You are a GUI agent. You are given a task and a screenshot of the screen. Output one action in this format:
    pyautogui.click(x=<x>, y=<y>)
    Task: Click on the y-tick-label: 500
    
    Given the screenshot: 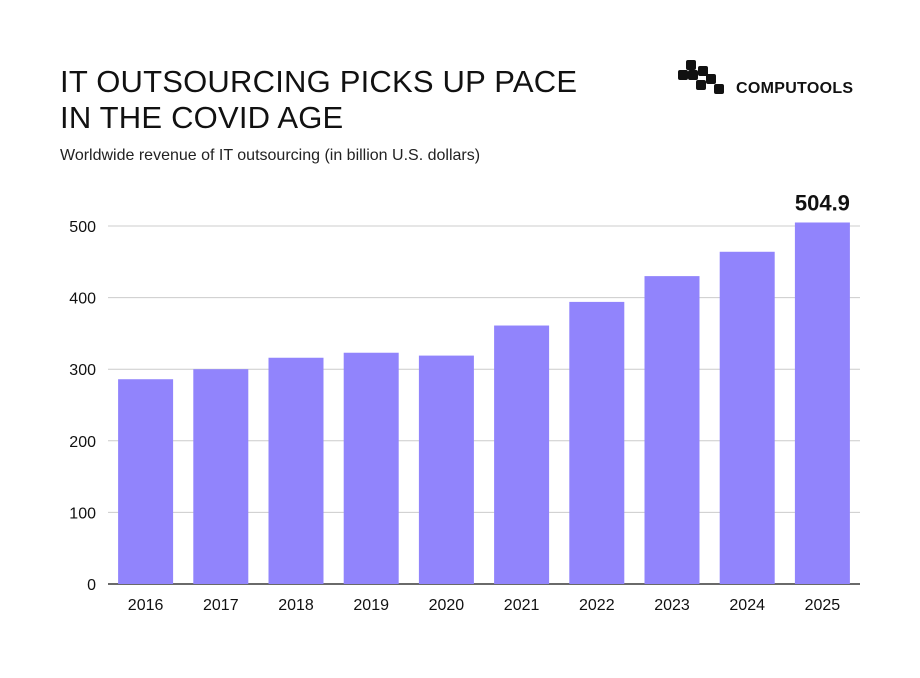 What is the action you would take?
    pyautogui.click(x=82, y=227)
    